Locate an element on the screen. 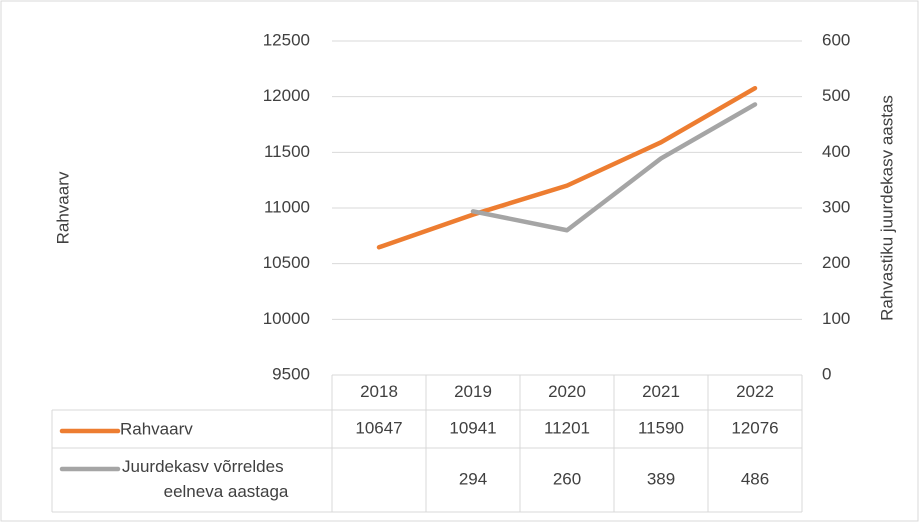 This screenshot has width=920, height=523. y-tick-label: 12500 is located at coordinates (286, 39).